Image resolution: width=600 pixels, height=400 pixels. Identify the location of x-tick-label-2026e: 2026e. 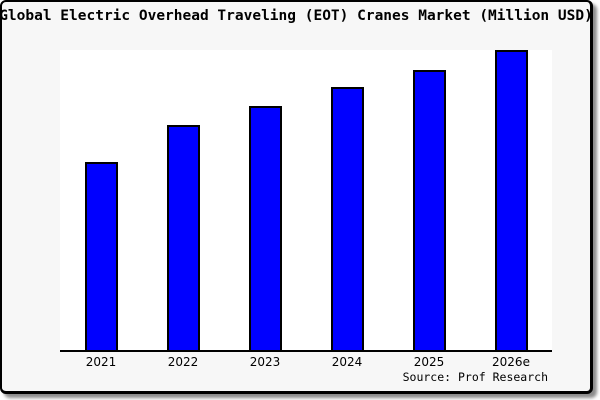
(511, 362).